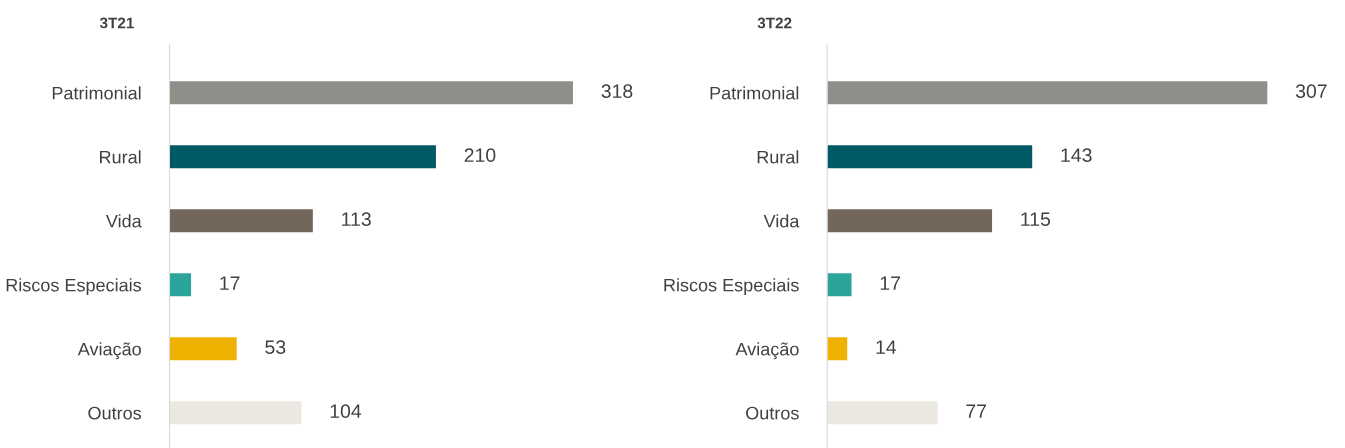 This screenshot has width=1345, height=448. Describe the element at coordinates (617, 91) in the screenshot. I see `data-label: 318` at that location.